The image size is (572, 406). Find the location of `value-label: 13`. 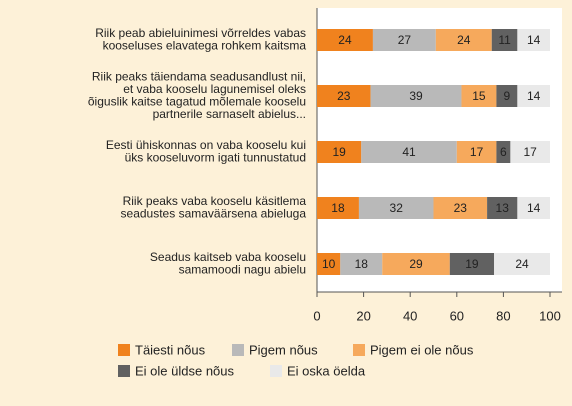

value-label: 13 is located at coordinates (503, 208).